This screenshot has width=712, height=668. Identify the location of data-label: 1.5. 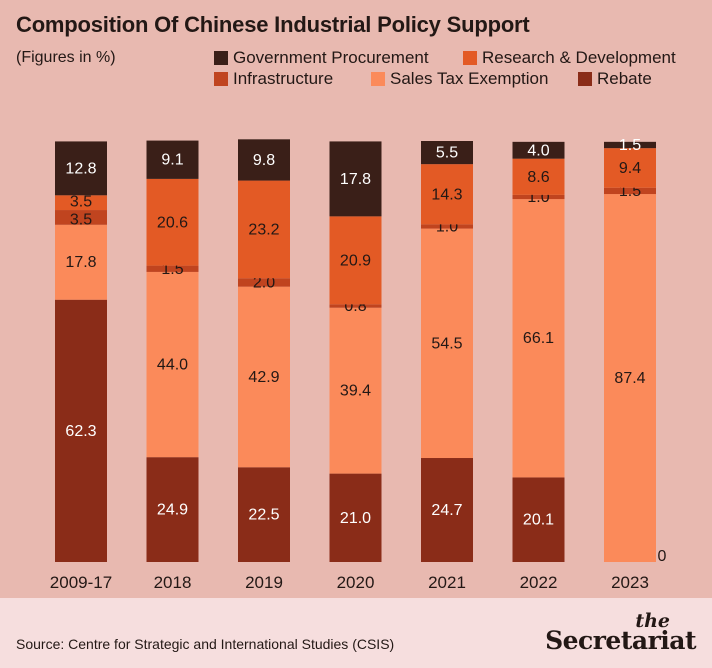
(630, 145).